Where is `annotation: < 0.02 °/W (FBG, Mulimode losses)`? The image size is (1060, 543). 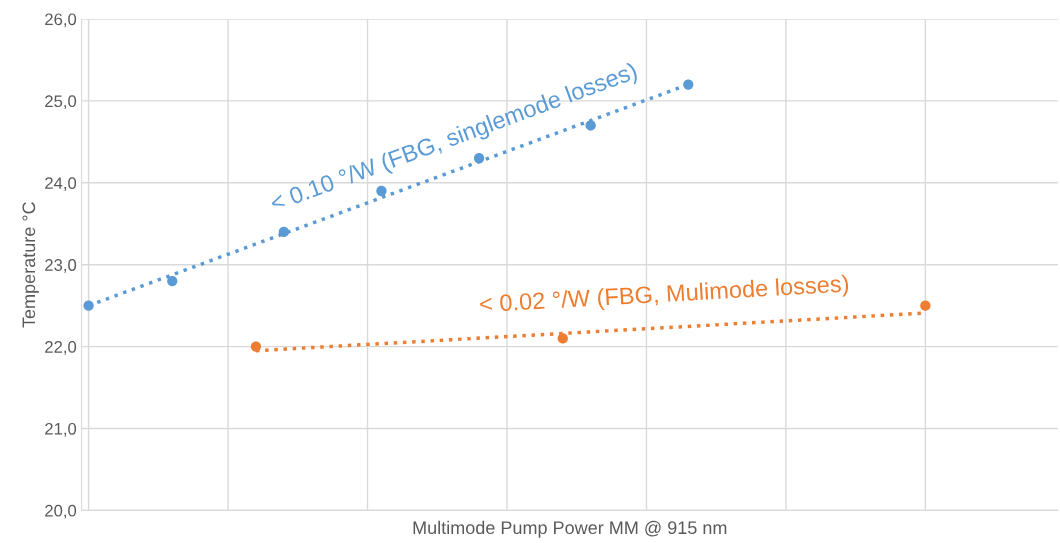
annotation: < 0.02 °/W (FBG, Mulimode losses) is located at coordinates (664, 296).